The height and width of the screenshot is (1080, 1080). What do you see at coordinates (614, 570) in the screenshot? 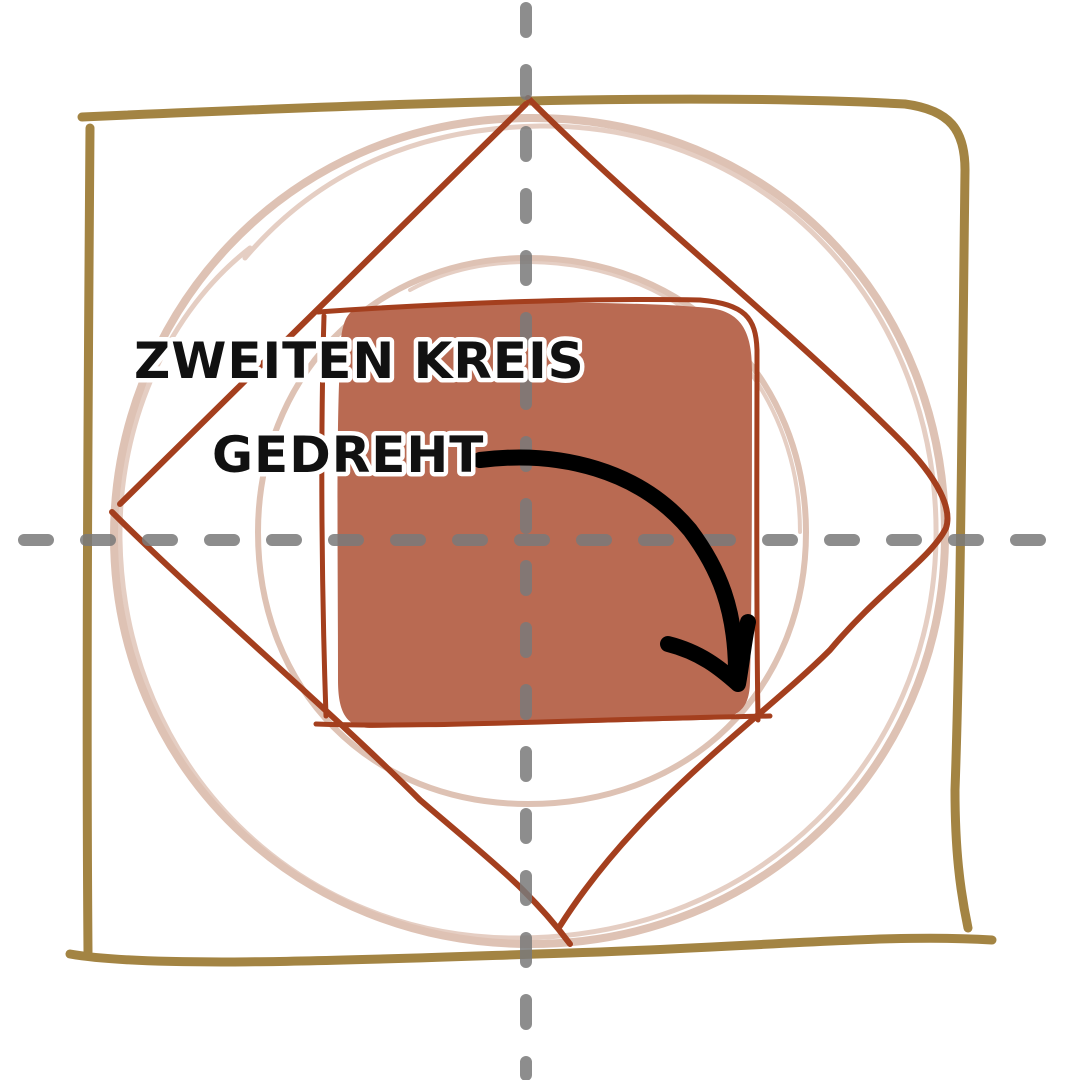
I see `rotation-arrow` at bounding box center [614, 570].